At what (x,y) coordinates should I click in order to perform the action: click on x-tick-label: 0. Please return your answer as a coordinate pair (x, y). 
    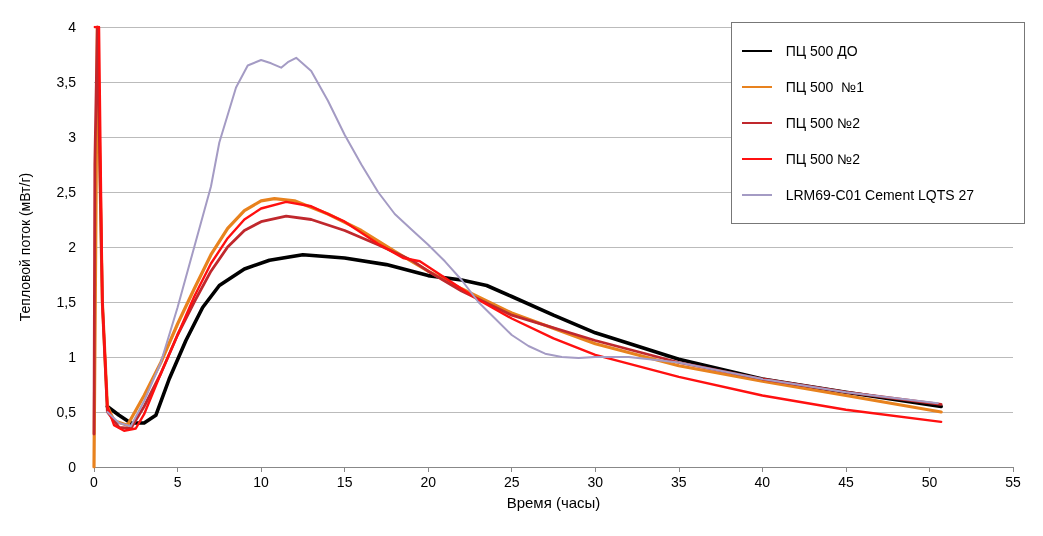
    Looking at the image, I should click on (94, 482).